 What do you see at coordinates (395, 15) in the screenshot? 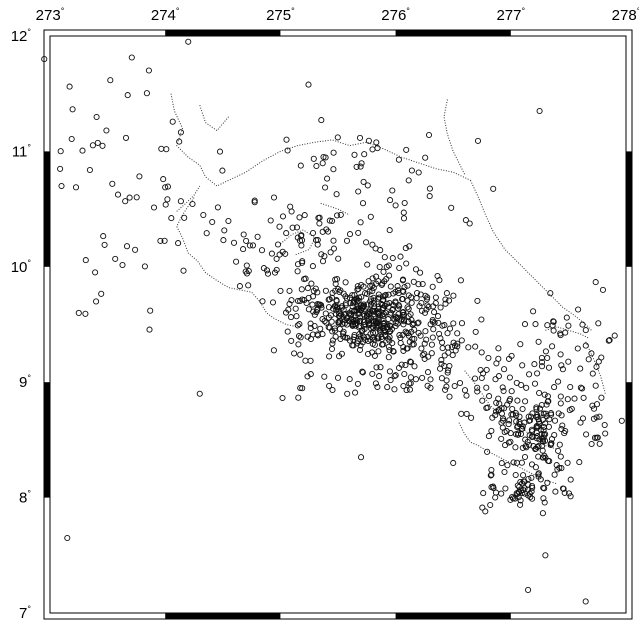
I see `lon-tick-label: 276°` at bounding box center [395, 15].